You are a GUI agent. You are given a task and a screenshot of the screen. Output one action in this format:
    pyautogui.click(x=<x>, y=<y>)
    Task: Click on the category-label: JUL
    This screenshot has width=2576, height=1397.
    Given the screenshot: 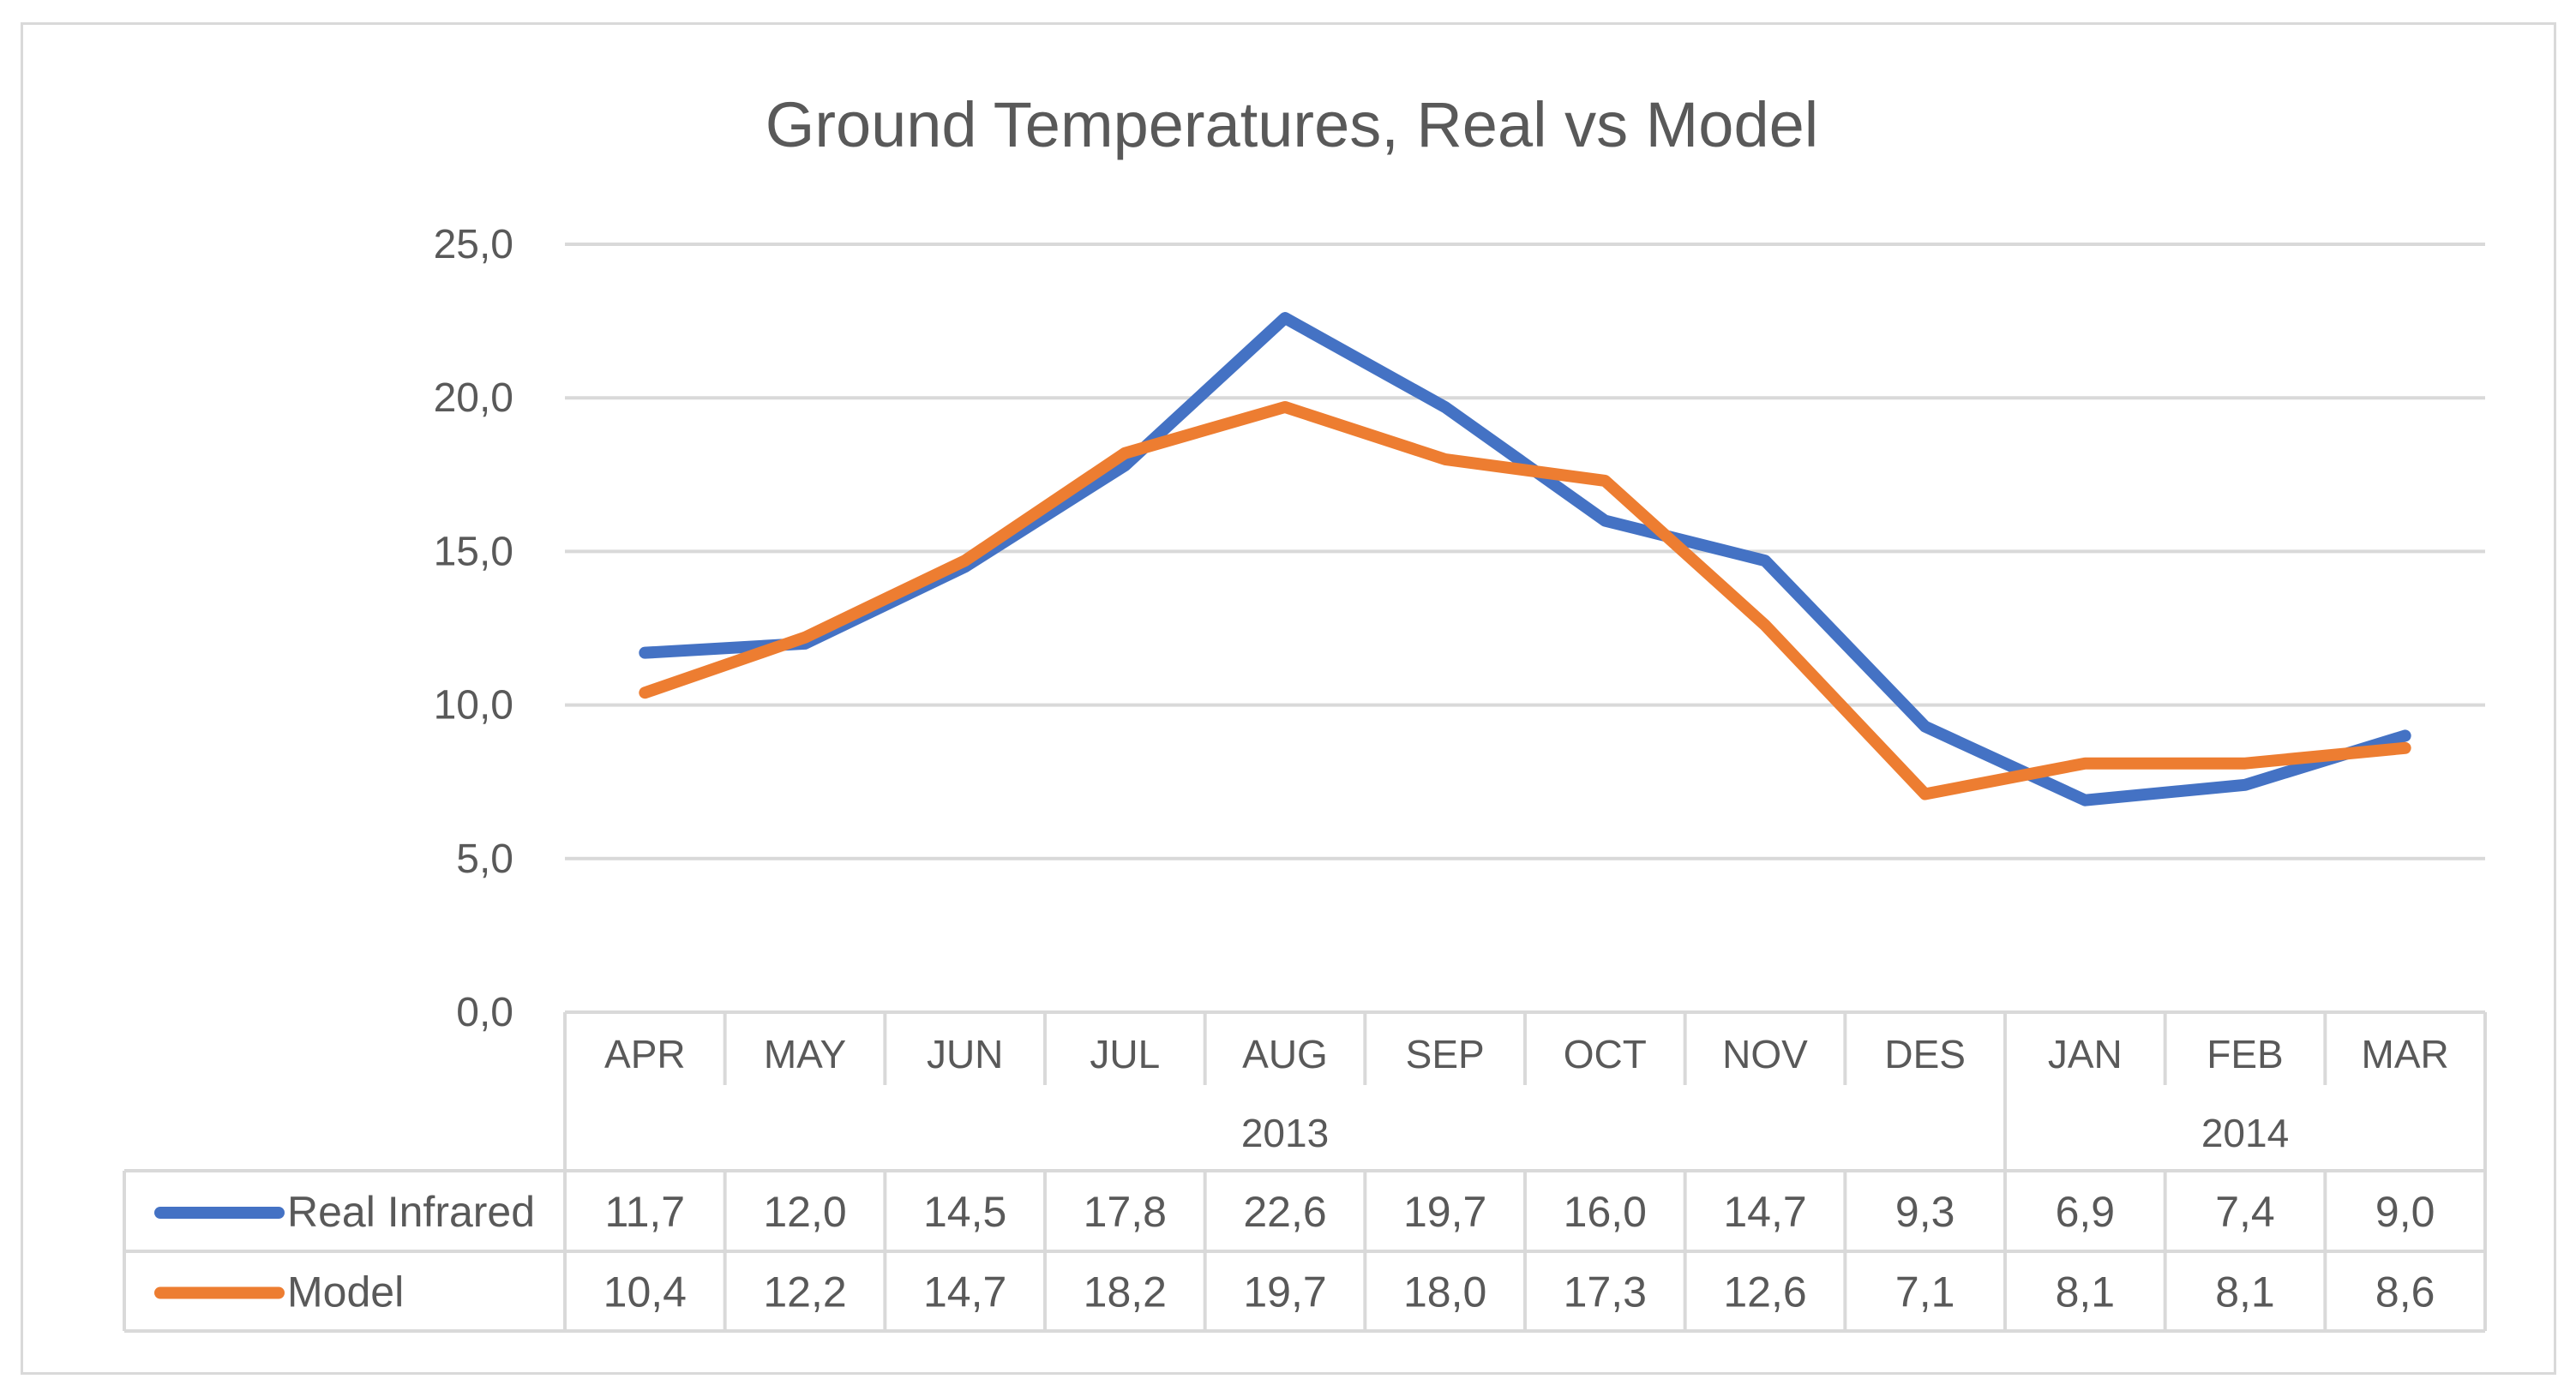 What is the action you would take?
    pyautogui.click(x=1125, y=1054)
    